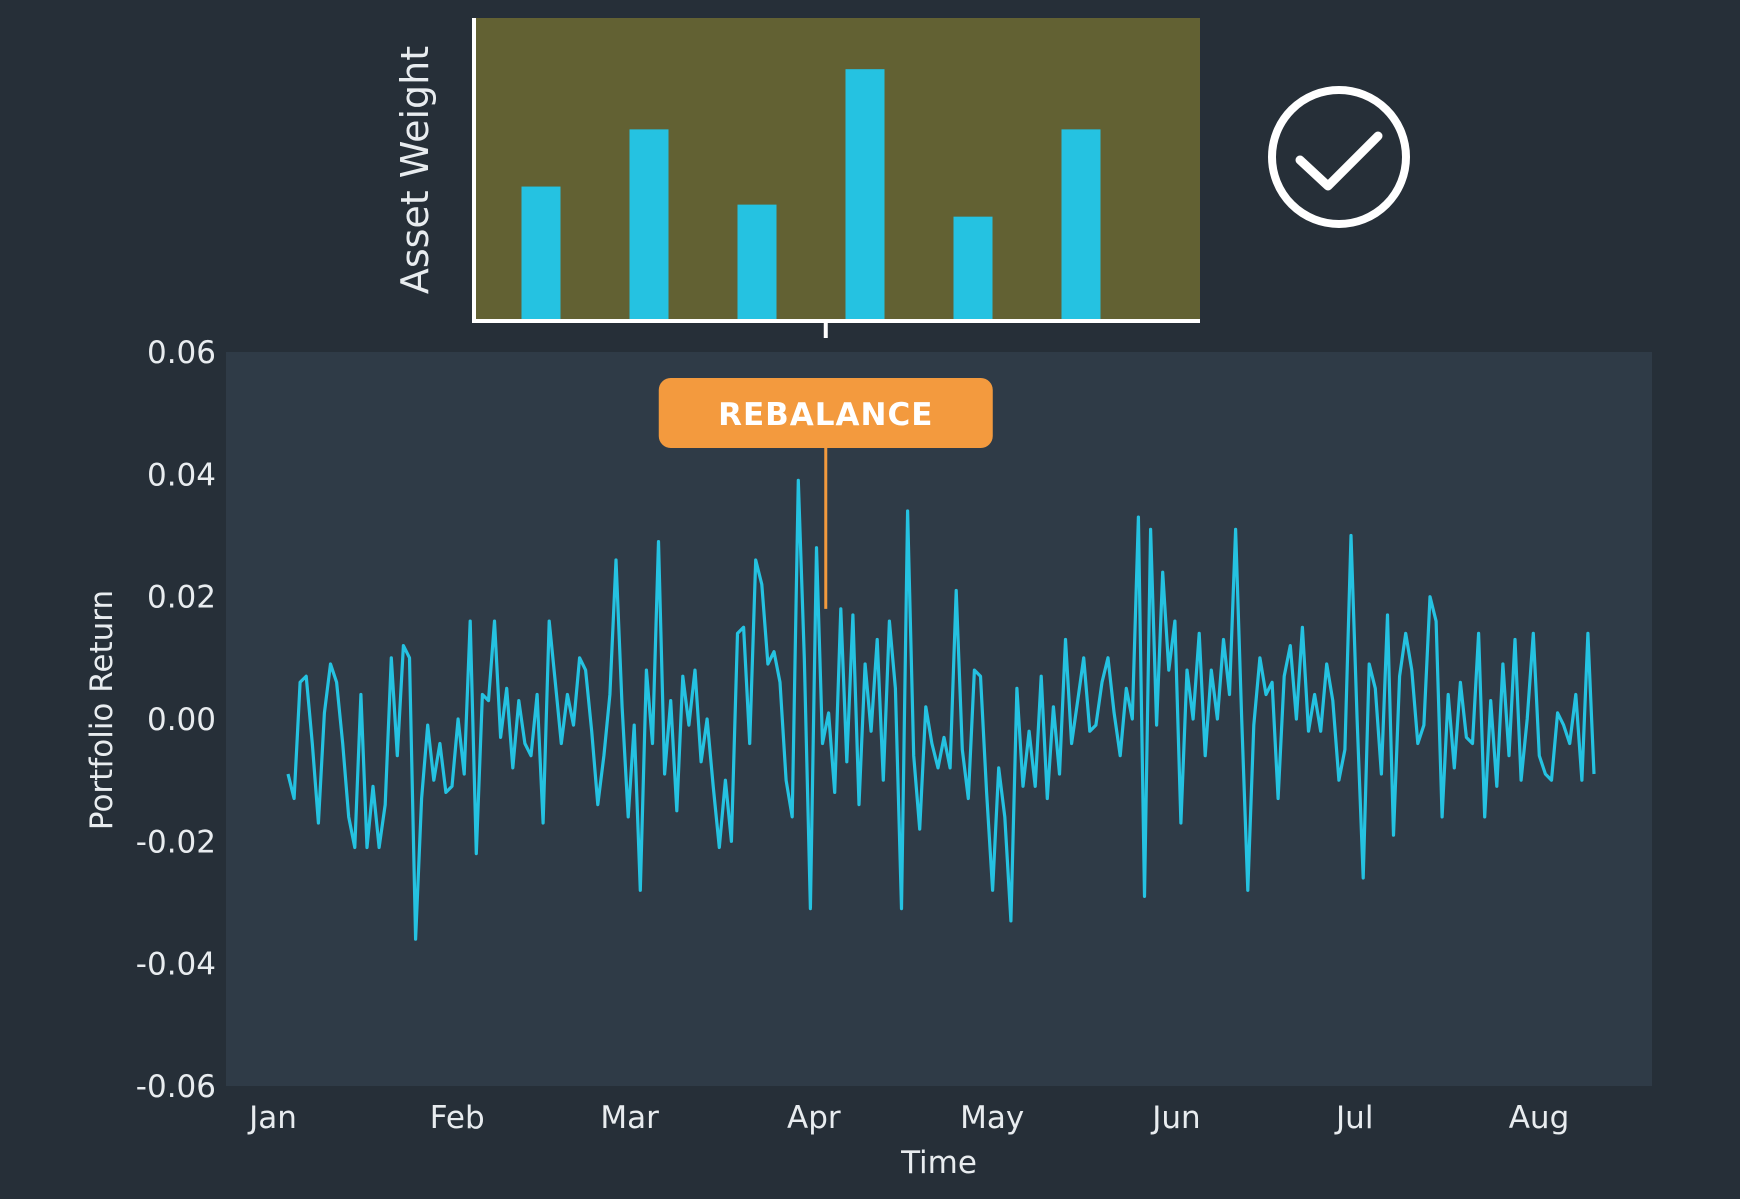 This screenshot has height=1199, width=1740. I want to click on y-tick-label: 0.04, so click(181, 475).